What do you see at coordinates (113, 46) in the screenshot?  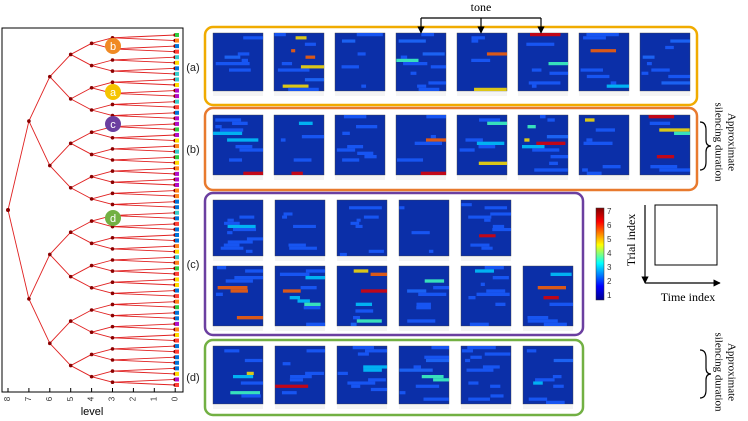 I see `cluster-node` at bounding box center [113, 46].